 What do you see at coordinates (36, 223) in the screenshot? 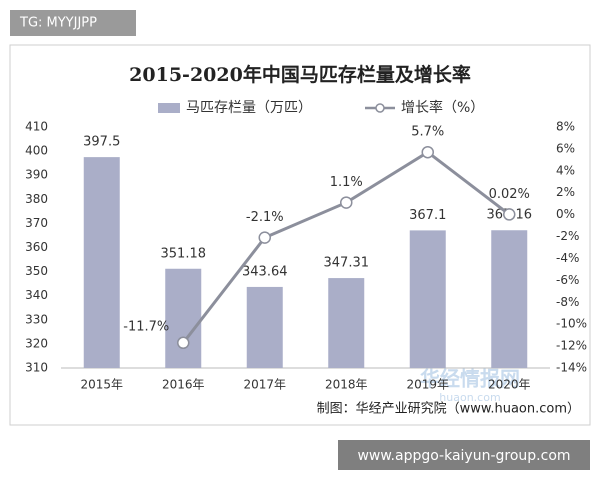
I see `y-tick-label: 370` at bounding box center [36, 223].